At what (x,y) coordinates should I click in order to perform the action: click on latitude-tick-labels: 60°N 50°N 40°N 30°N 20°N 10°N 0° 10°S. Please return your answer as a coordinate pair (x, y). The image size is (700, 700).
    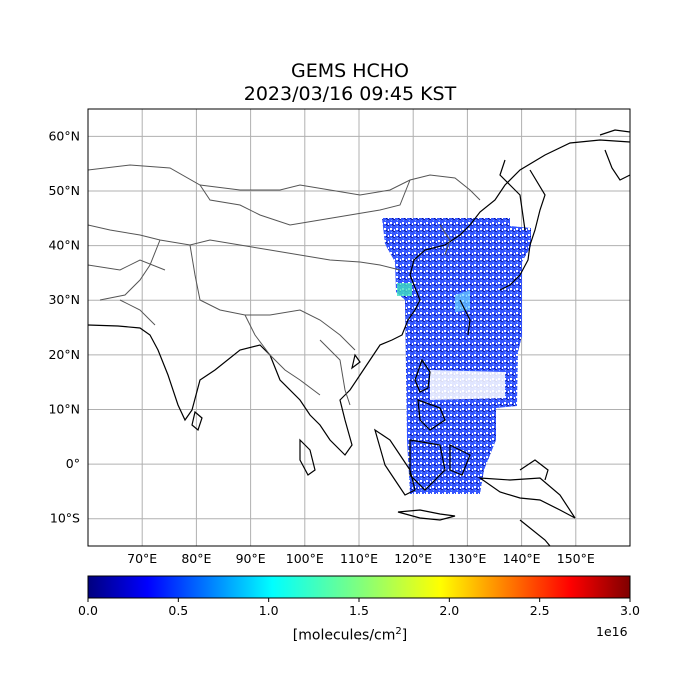
    Looking at the image, I should click on (64, 326).